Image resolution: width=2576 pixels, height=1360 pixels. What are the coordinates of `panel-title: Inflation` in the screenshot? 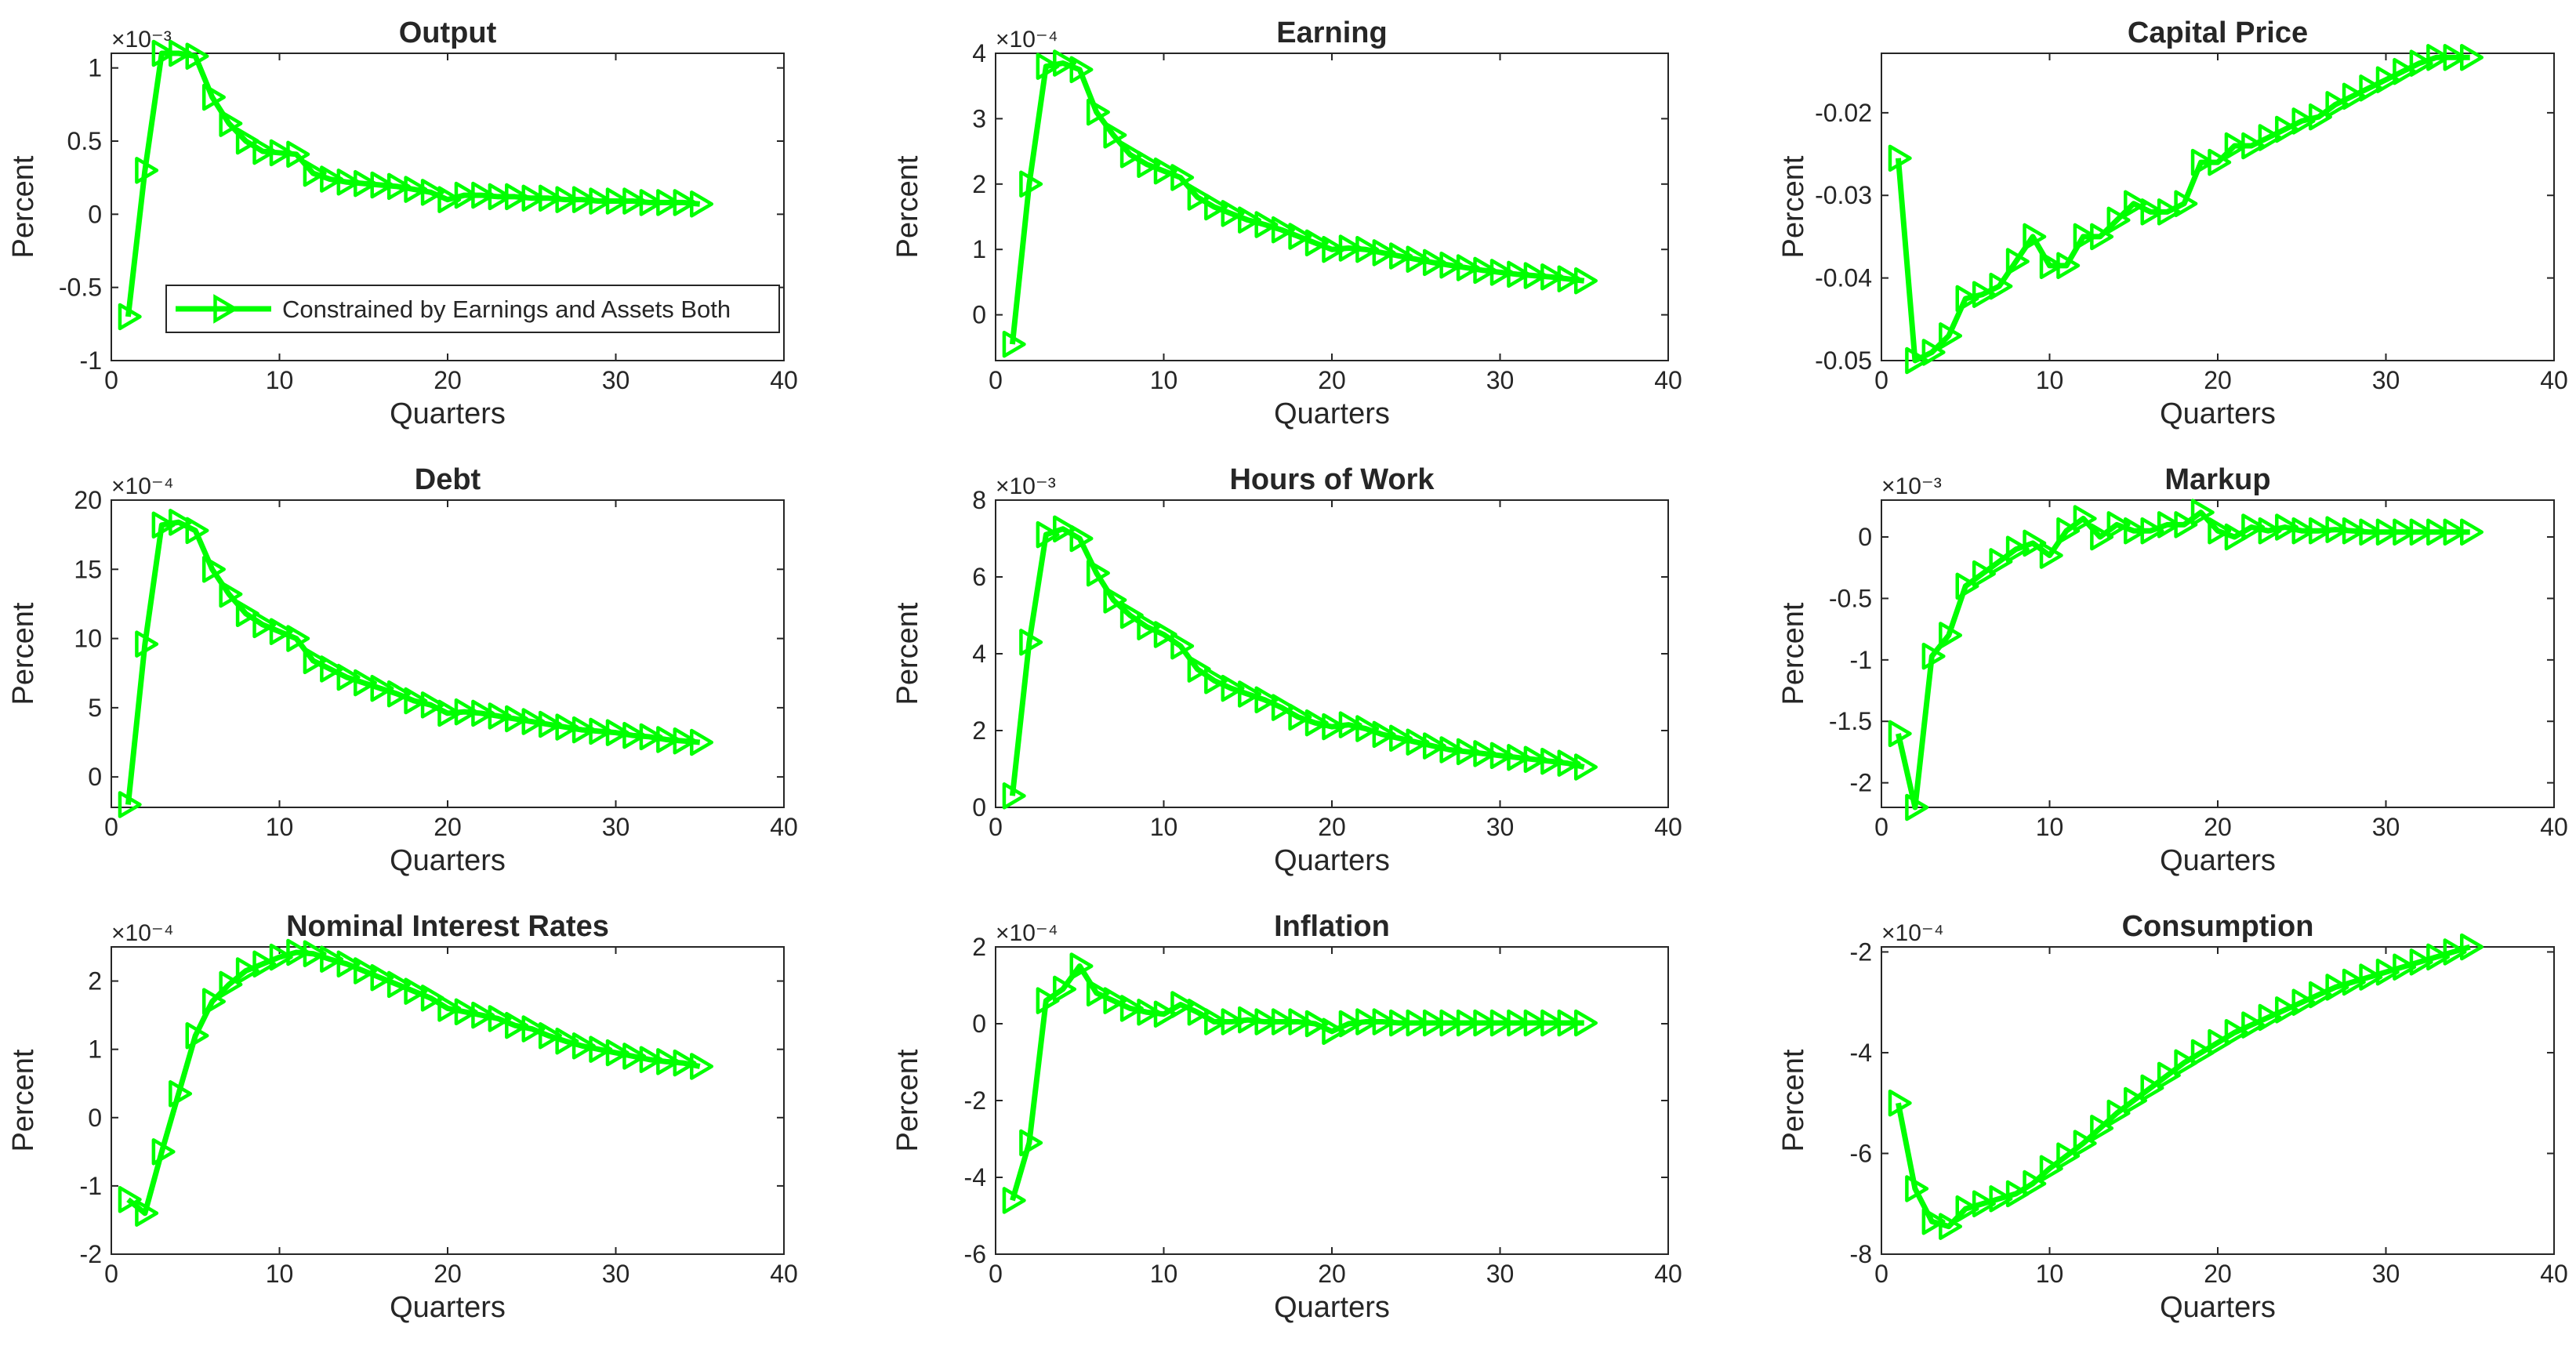 It's located at (1332, 926).